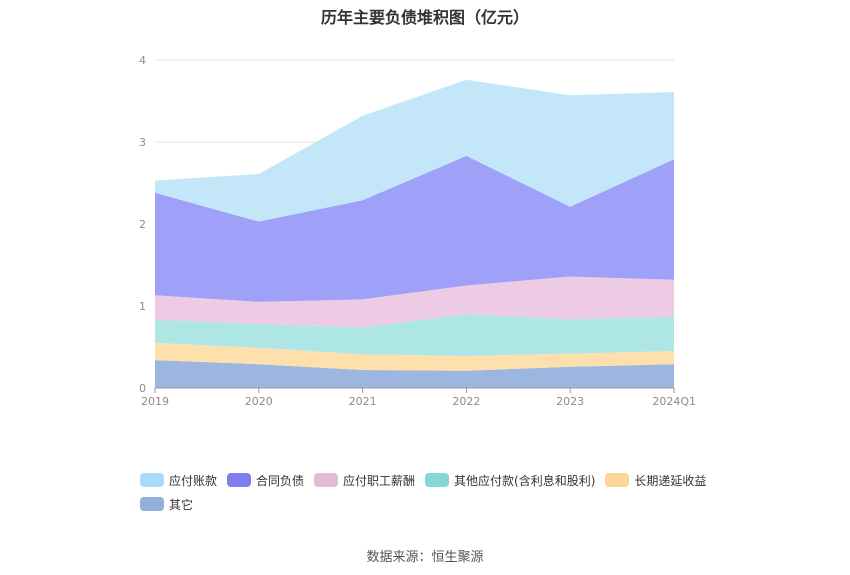 Image resolution: width=850 pixels, height=575 pixels. What do you see at coordinates (440, 492) in the screenshot?
I see `legend: 应付账款 合同负债 应付职工薪酬 其他应付款(含利息和股利) 长期递延收益其它` at bounding box center [440, 492].